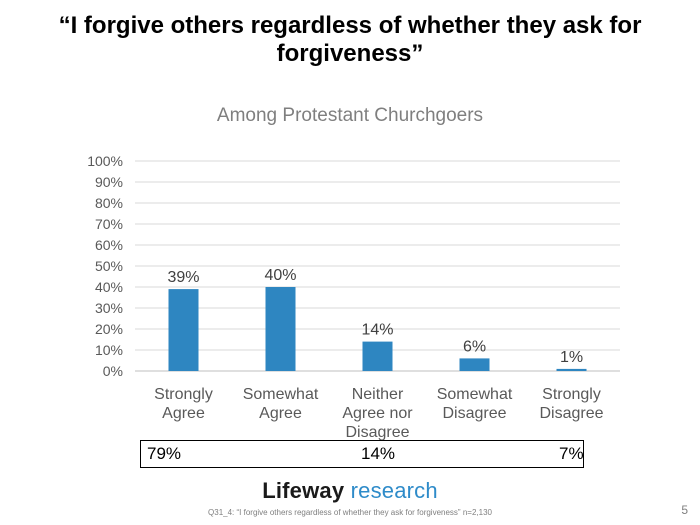 The image size is (700, 525). Describe the element at coordinates (281, 404) in the screenshot. I see `x-tick-label: Somewhat Agree` at that location.